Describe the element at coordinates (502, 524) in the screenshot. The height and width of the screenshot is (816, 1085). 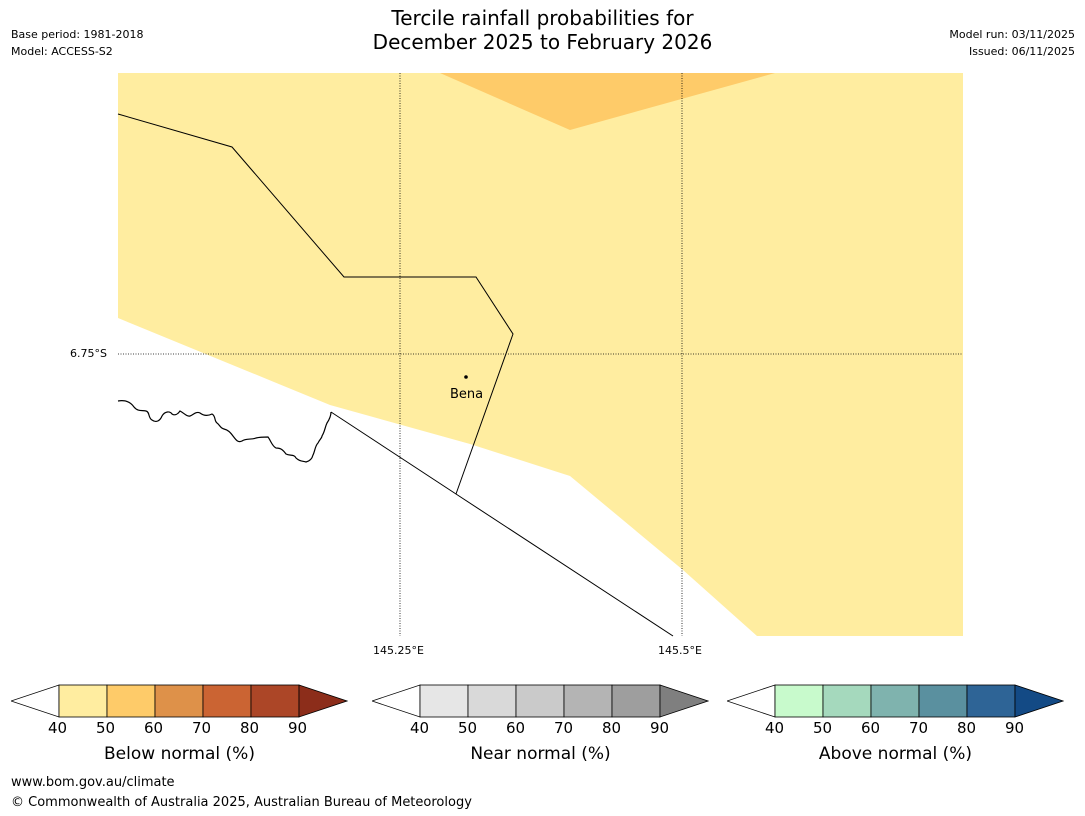
I see `provincial-boundary-south` at that location.